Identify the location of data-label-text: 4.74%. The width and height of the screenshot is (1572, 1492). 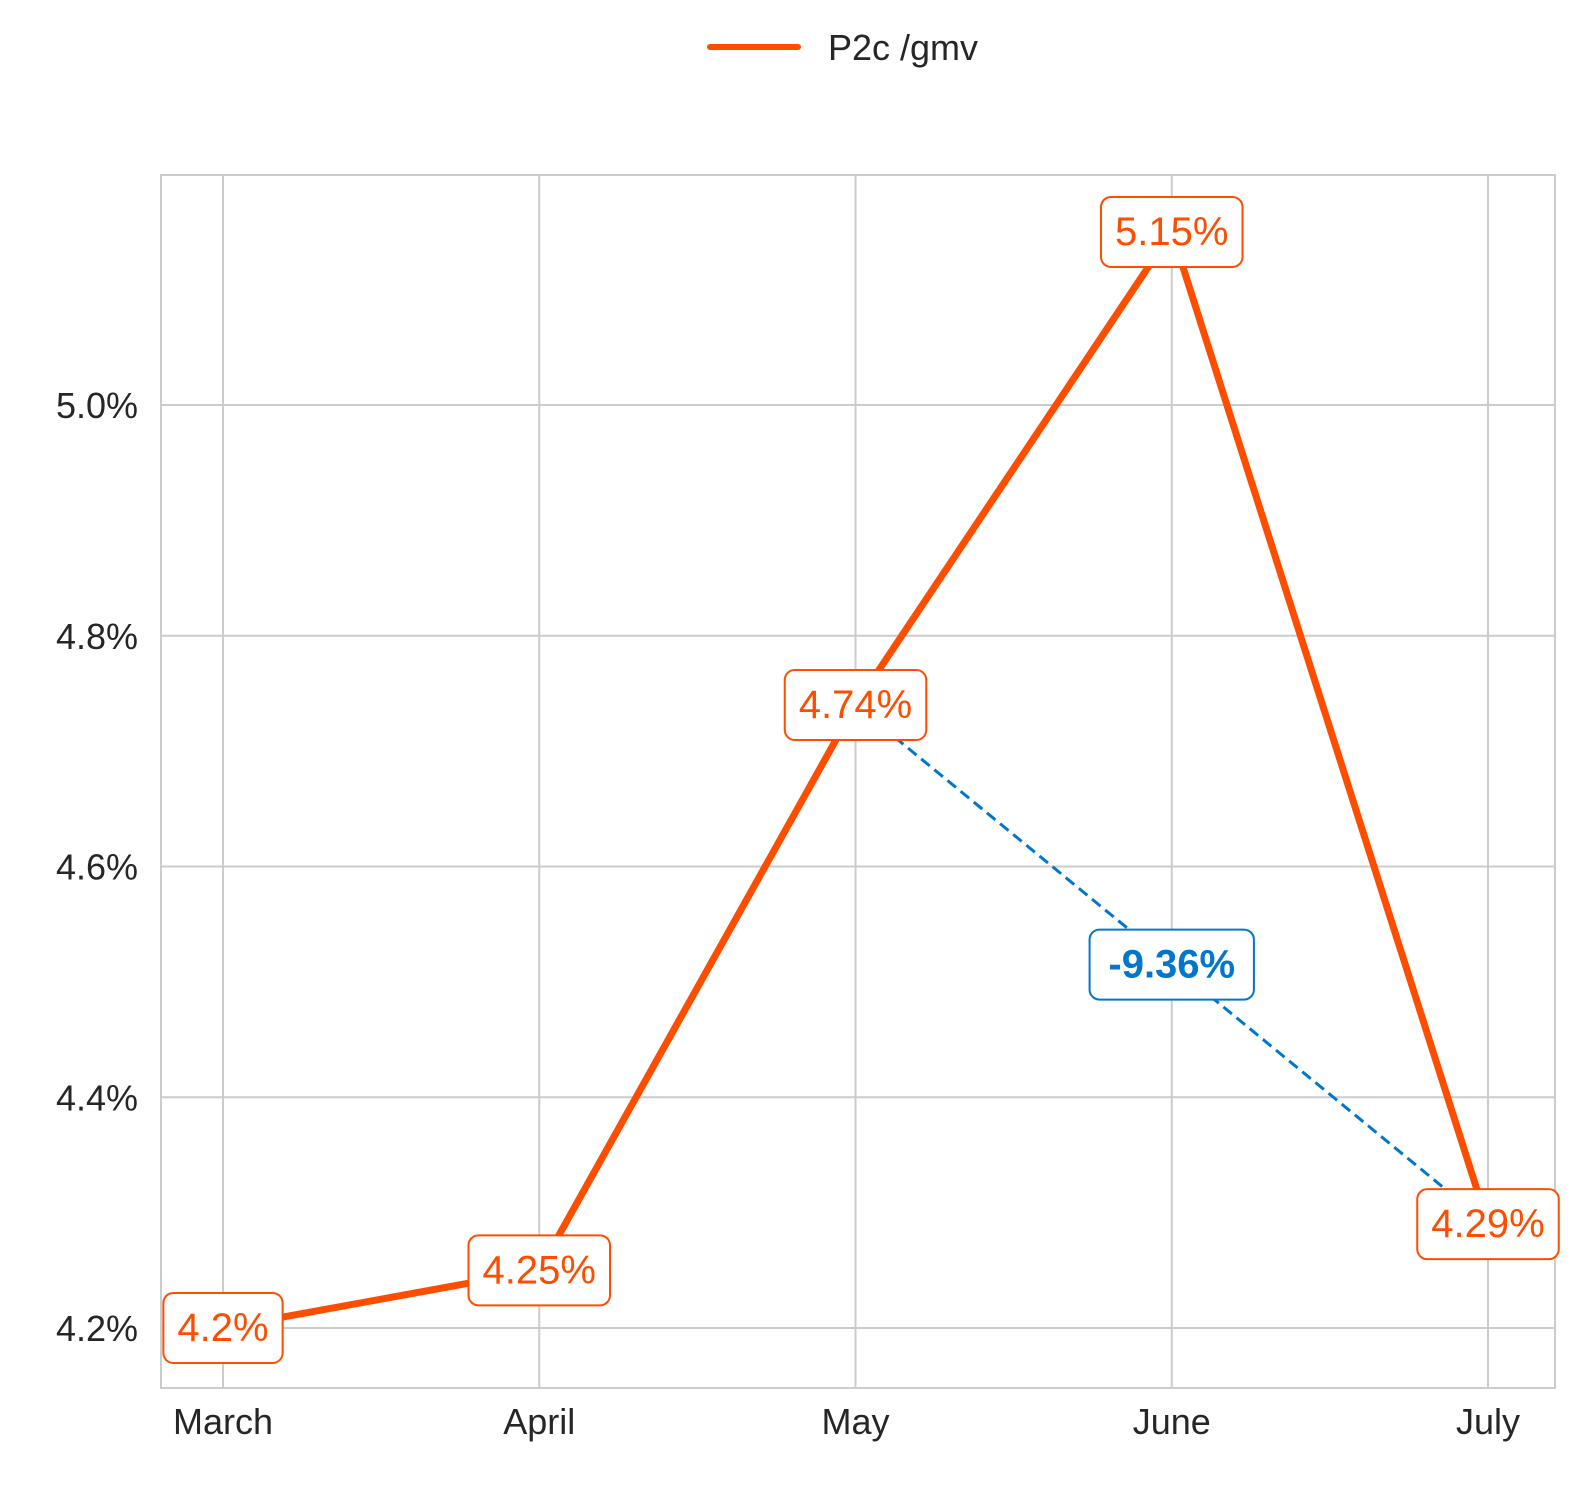
(855, 705).